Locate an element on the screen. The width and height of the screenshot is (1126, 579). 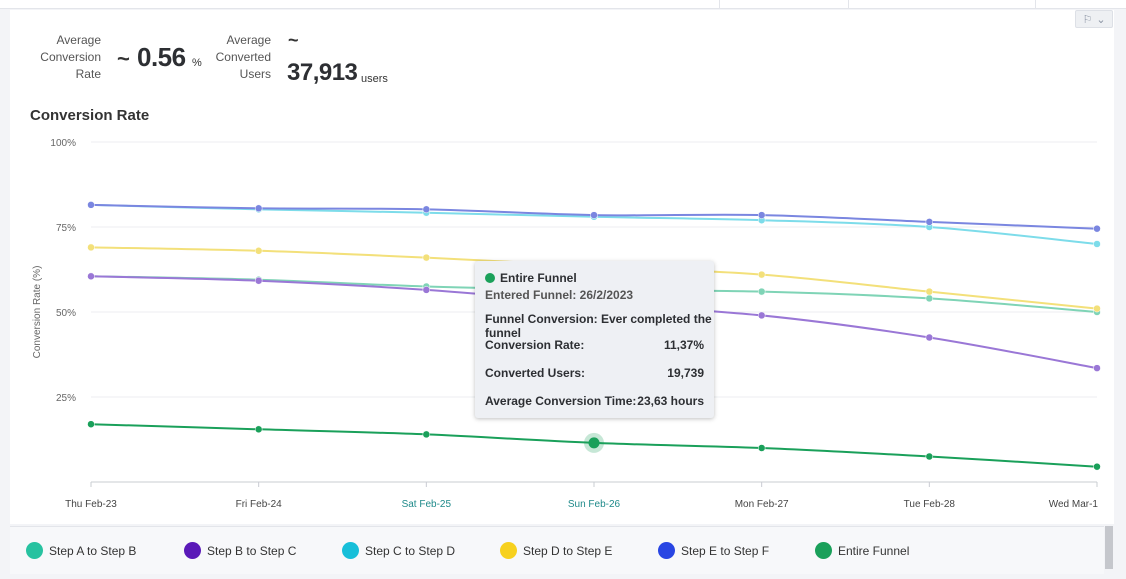
series-dot-icon is located at coordinates (490, 278).